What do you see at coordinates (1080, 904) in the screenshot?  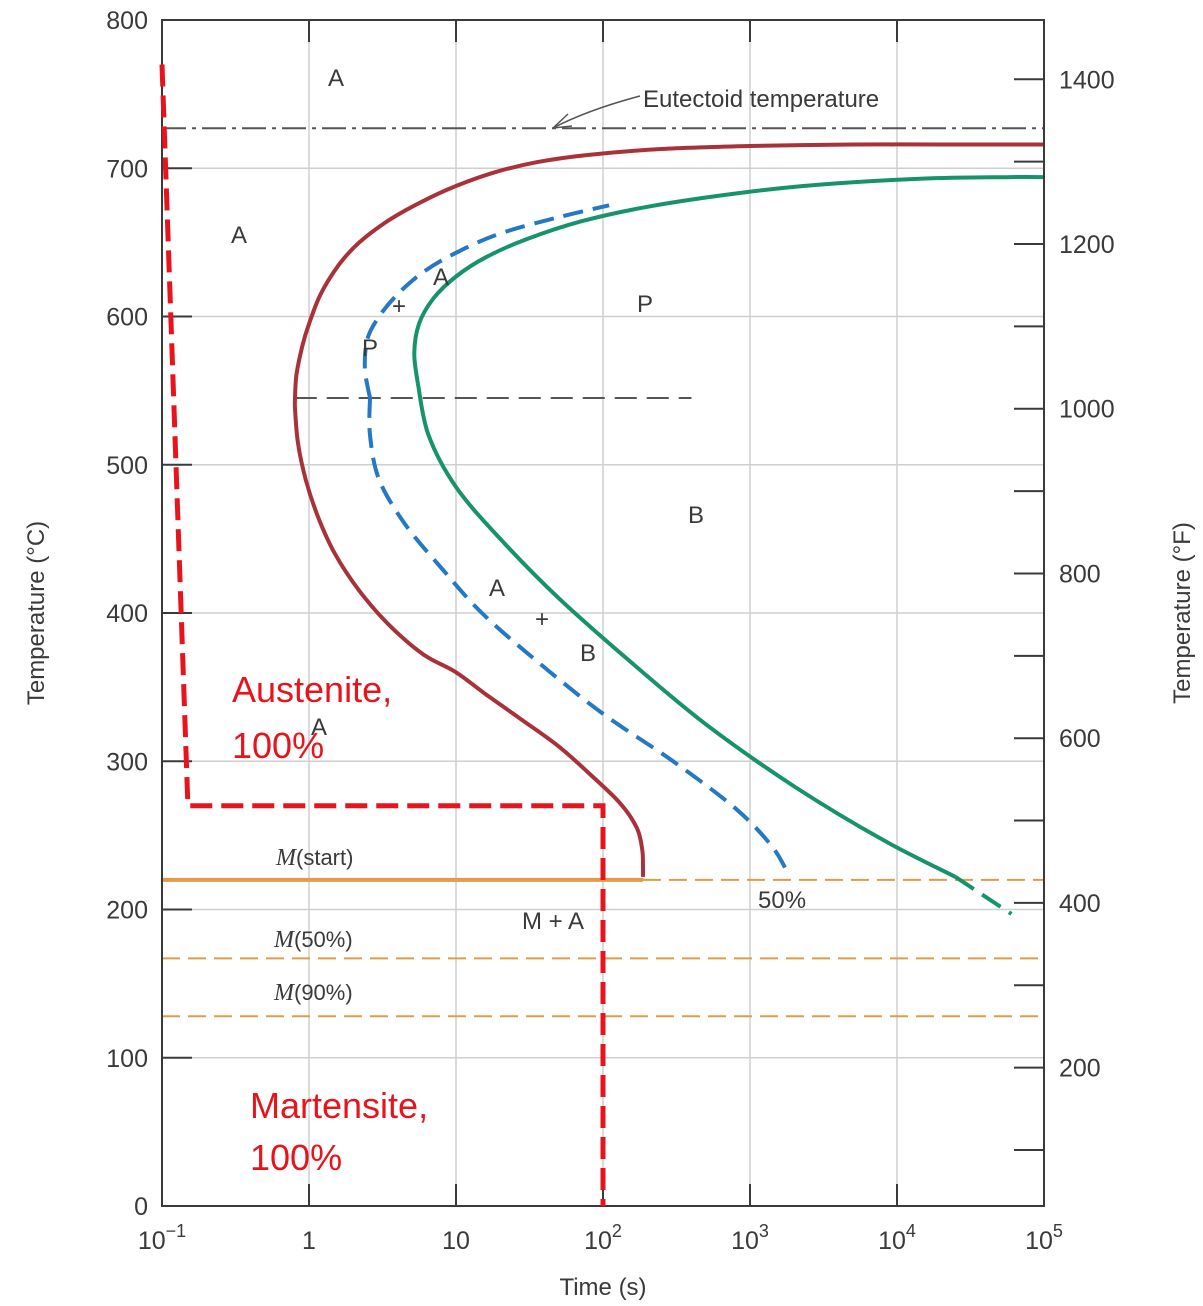 I see `y-right-tick-label: 400` at bounding box center [1080, 904].